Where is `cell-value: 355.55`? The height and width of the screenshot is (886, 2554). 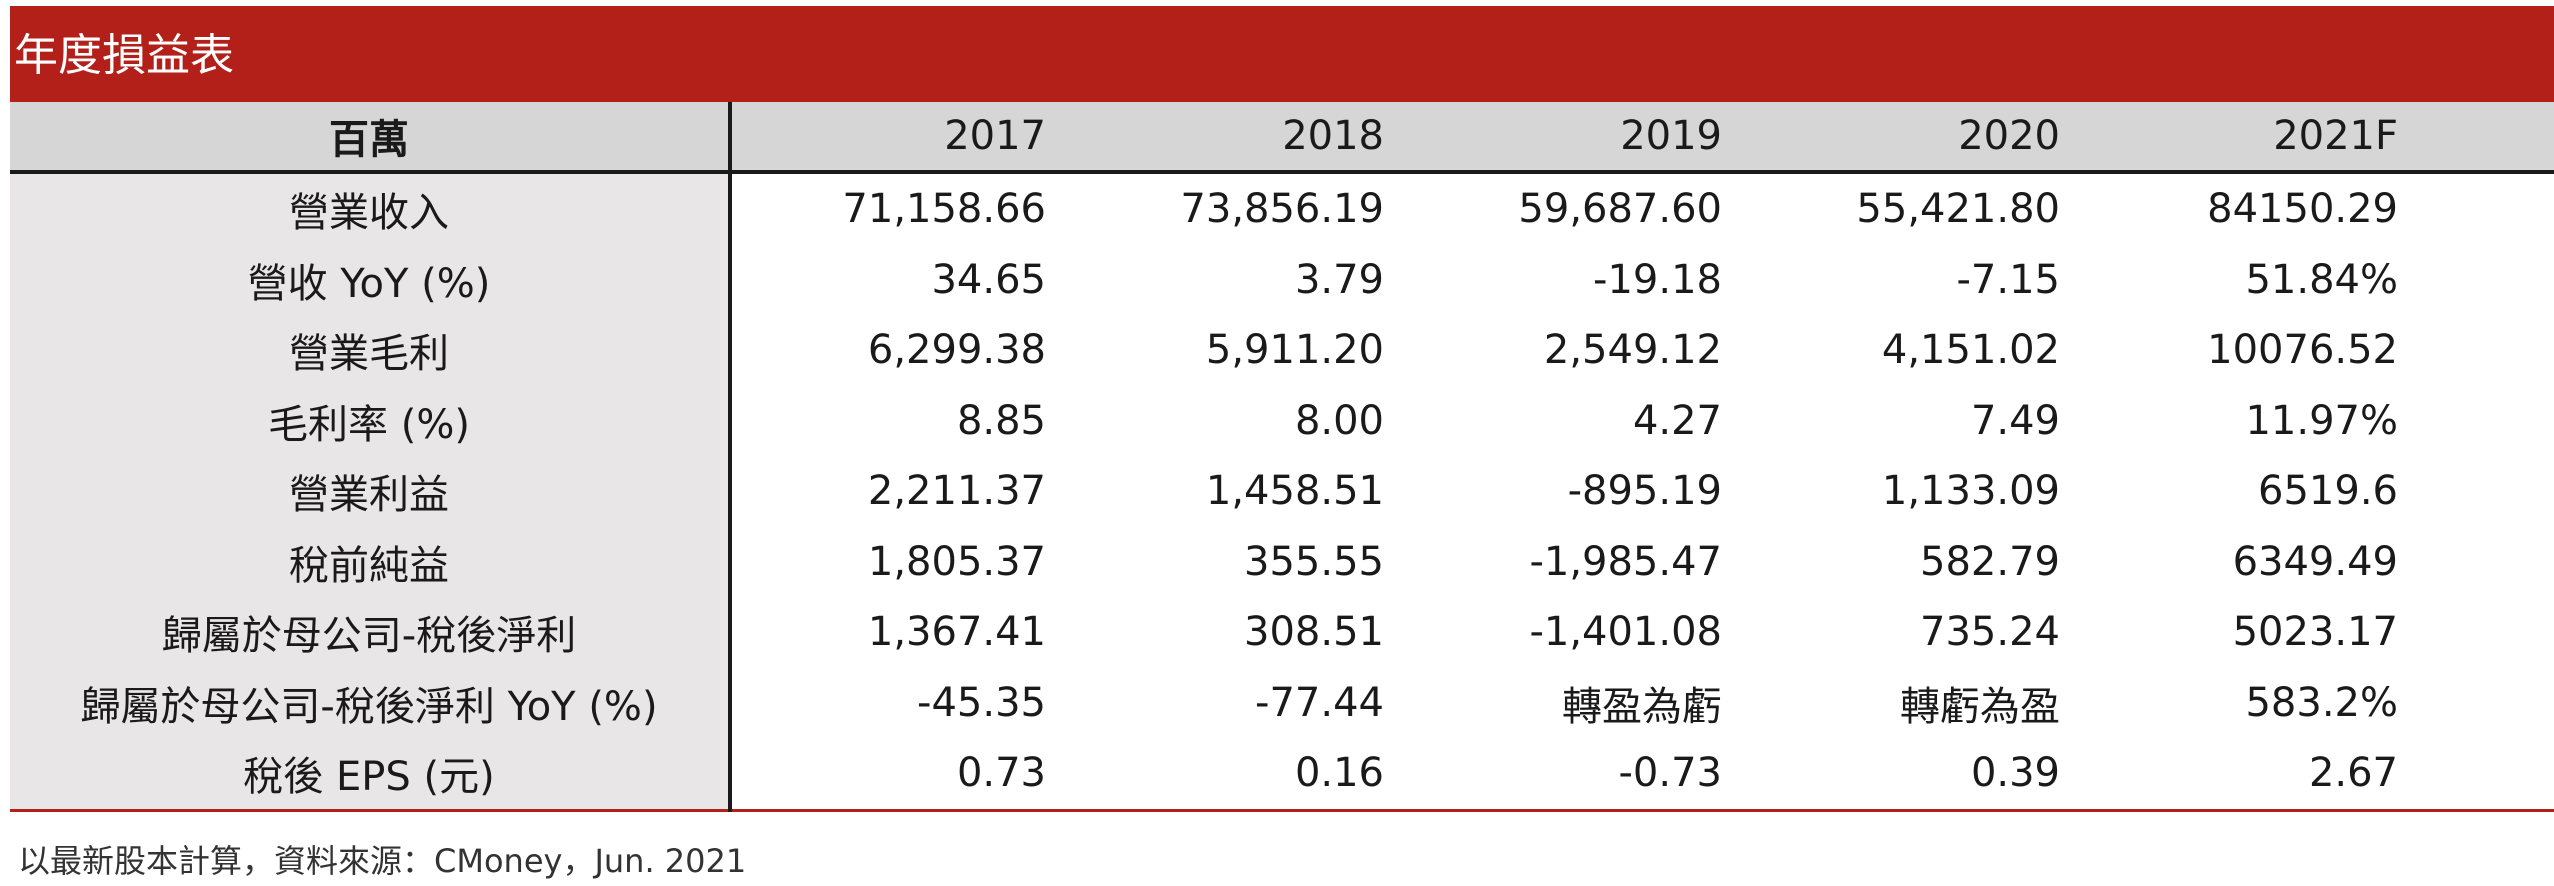
cell-value: 355.55 is located at coordinates (1314, 561).